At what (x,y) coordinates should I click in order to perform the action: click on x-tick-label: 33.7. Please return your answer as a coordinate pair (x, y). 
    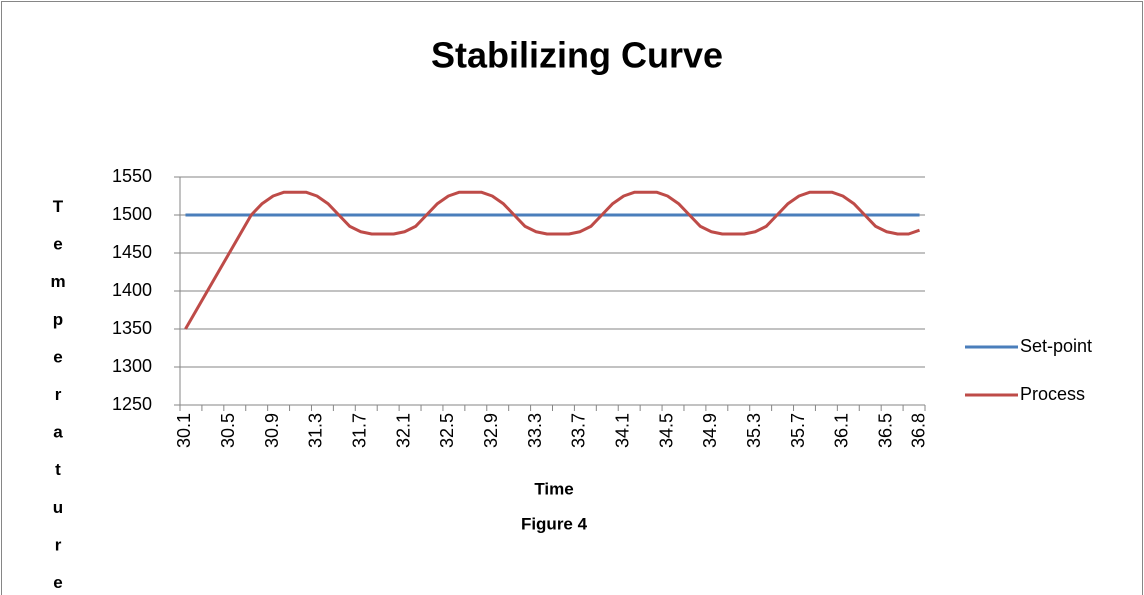
    Looking at the image, I should click on (579, 430).